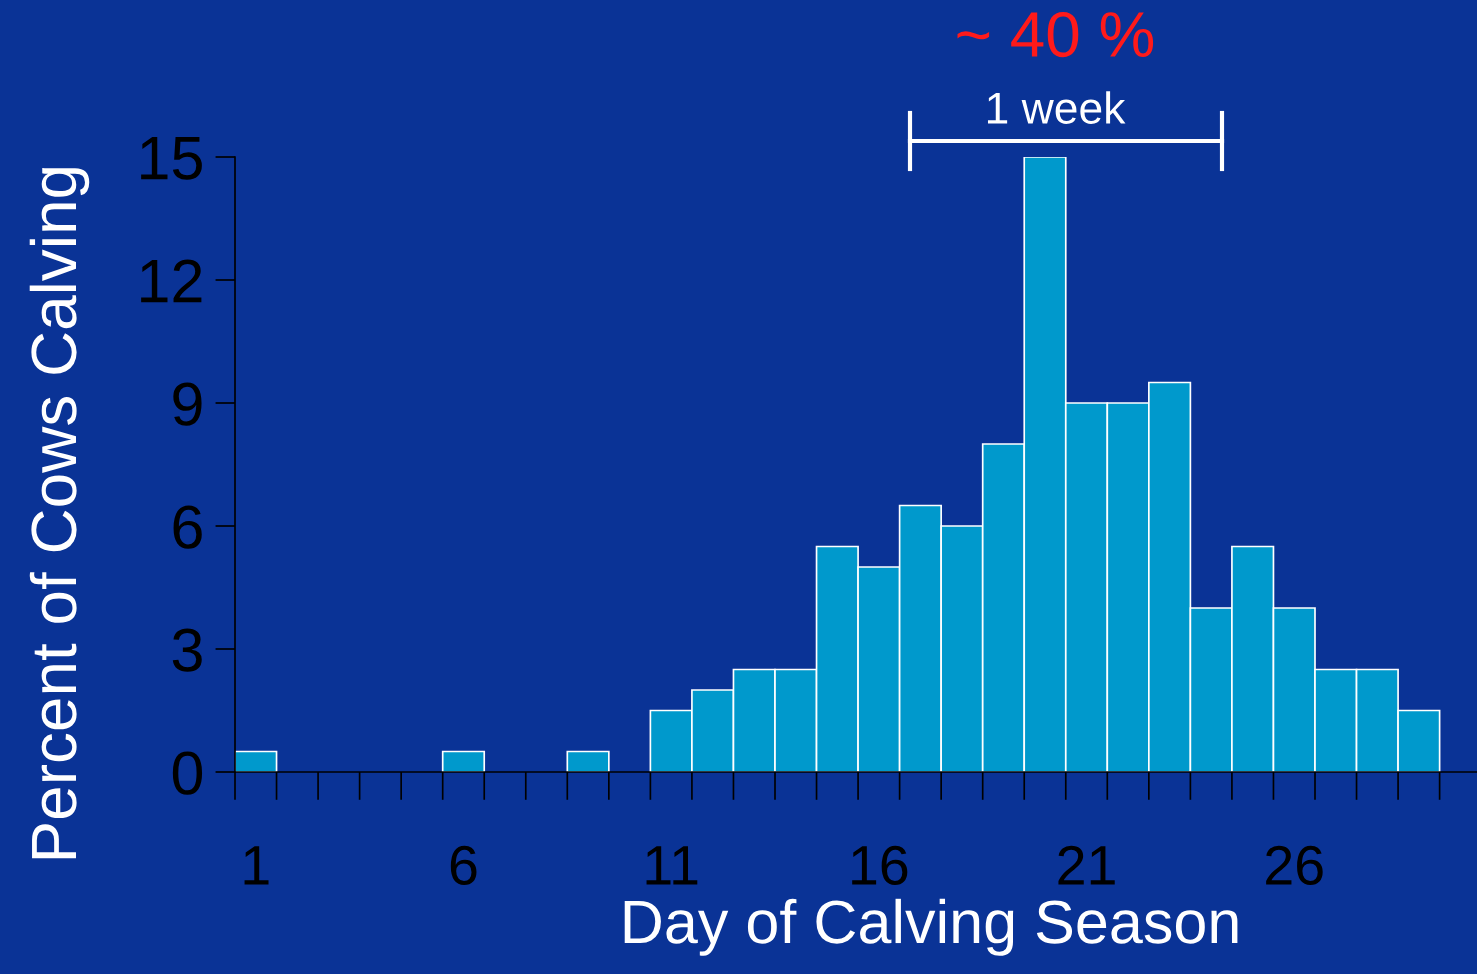  Describe the element at coordinates (1055, 34) in the screenshot. I see `text: ~ 40 %` at that location.